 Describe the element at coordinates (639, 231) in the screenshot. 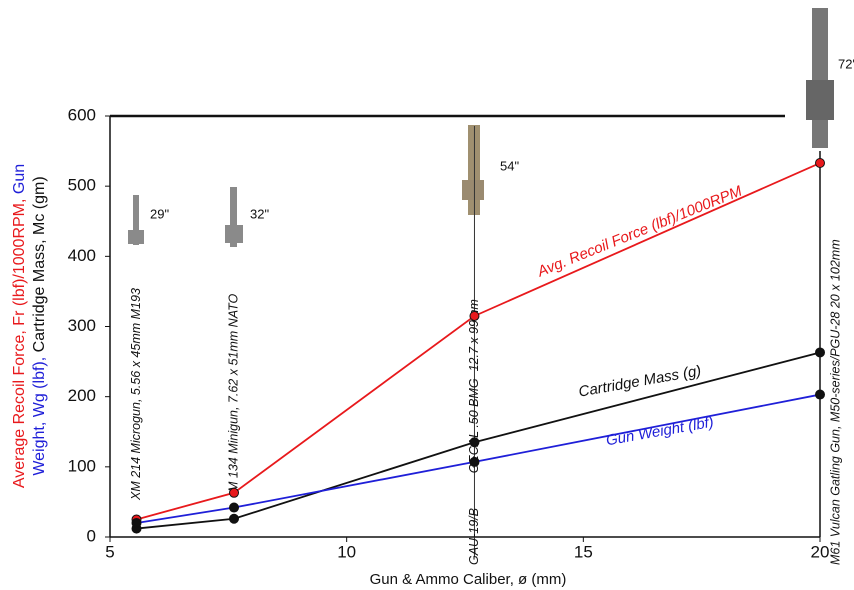

I see `series-label: Avg. Recoil Force (lbf)/1000RPM` at that location.